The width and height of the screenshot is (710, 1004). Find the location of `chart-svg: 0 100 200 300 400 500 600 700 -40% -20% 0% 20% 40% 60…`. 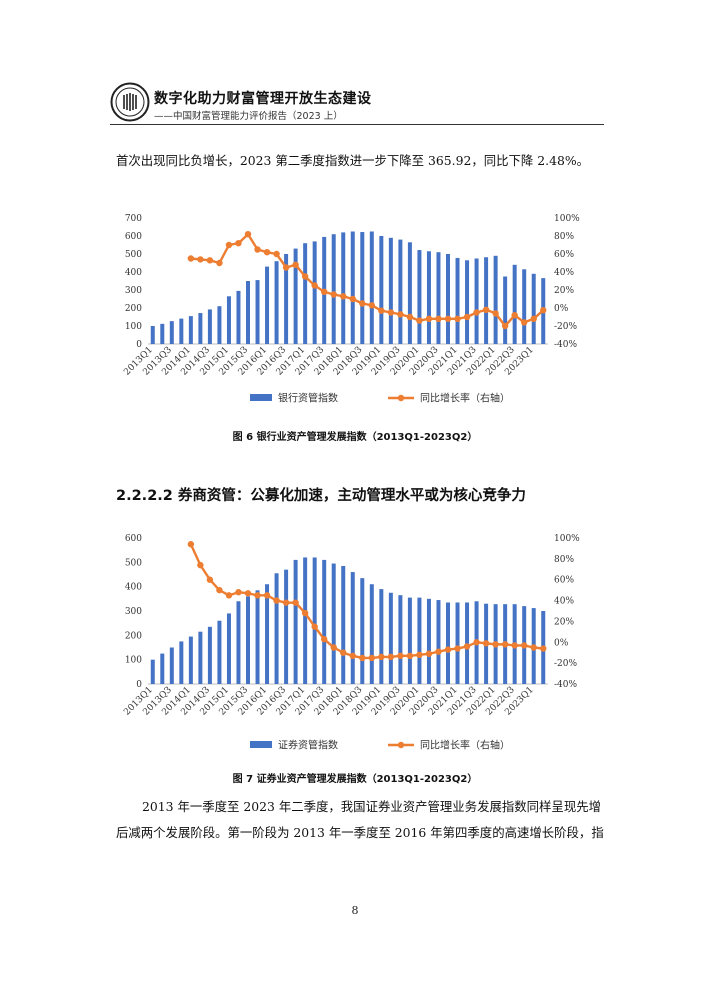

chart-svg: 0 100 200 300 400 500 600 700 -40% -20% 0% 20% 40% 60… is located at coordinates (351, 309).